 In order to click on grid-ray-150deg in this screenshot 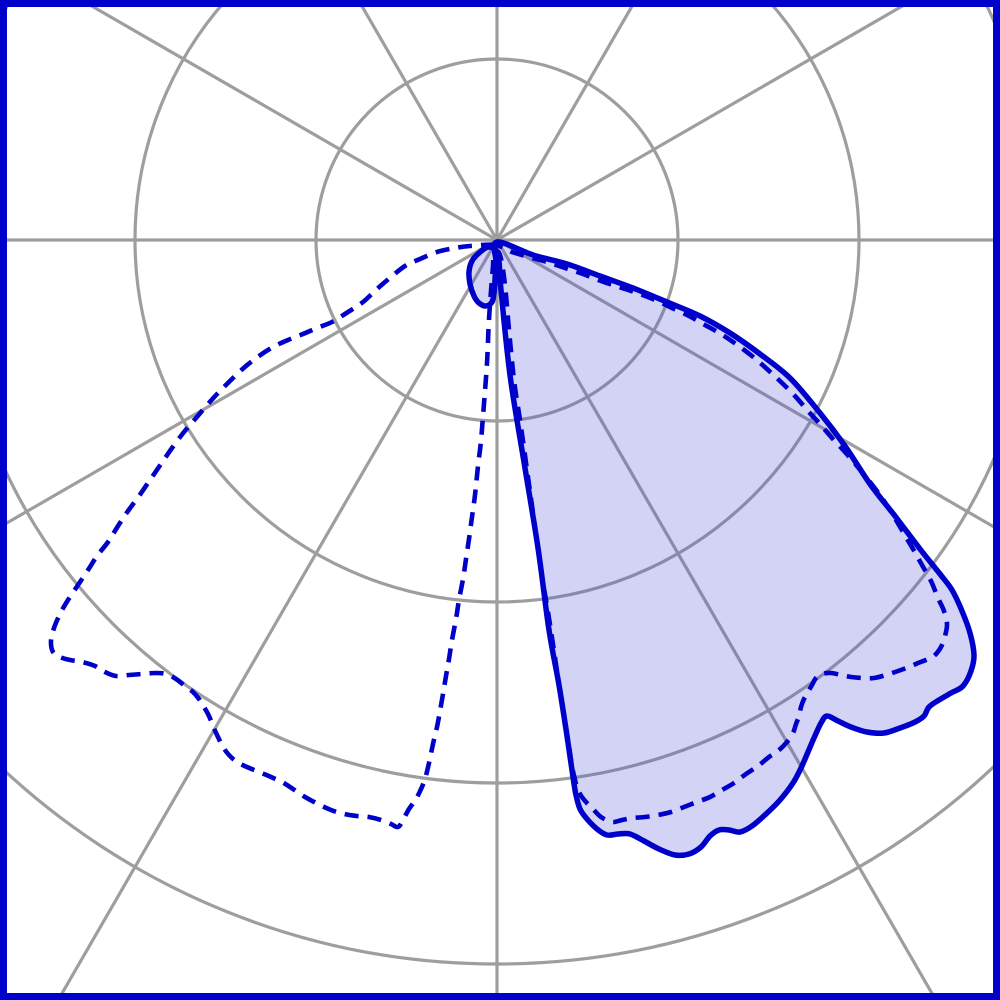, I will do `click(288, 121)`.